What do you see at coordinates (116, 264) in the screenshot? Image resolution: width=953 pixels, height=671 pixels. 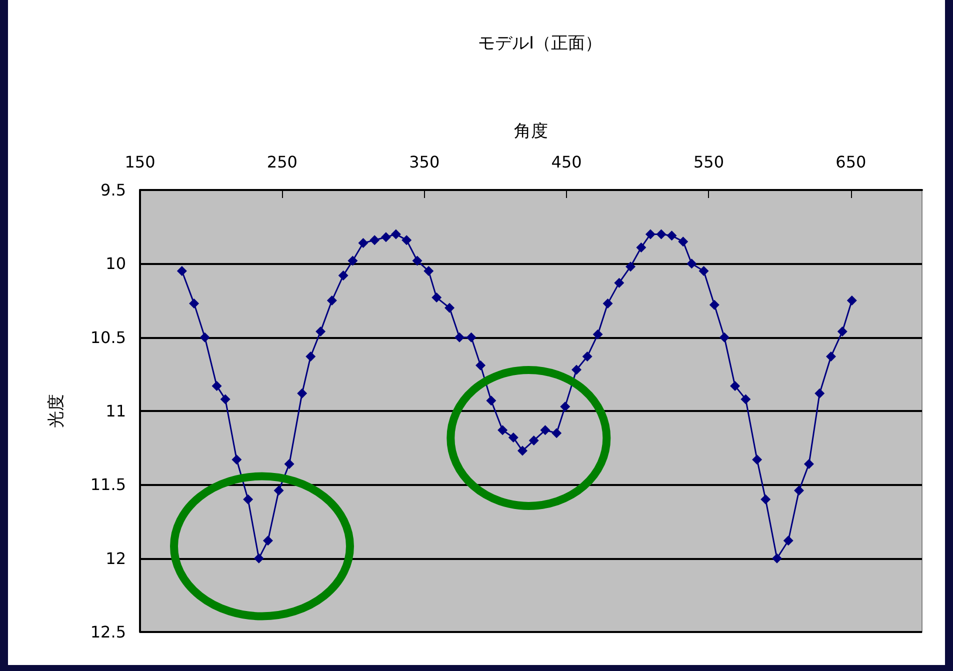 I see `y-tick-label: 10` at bounding box center [116, 264].